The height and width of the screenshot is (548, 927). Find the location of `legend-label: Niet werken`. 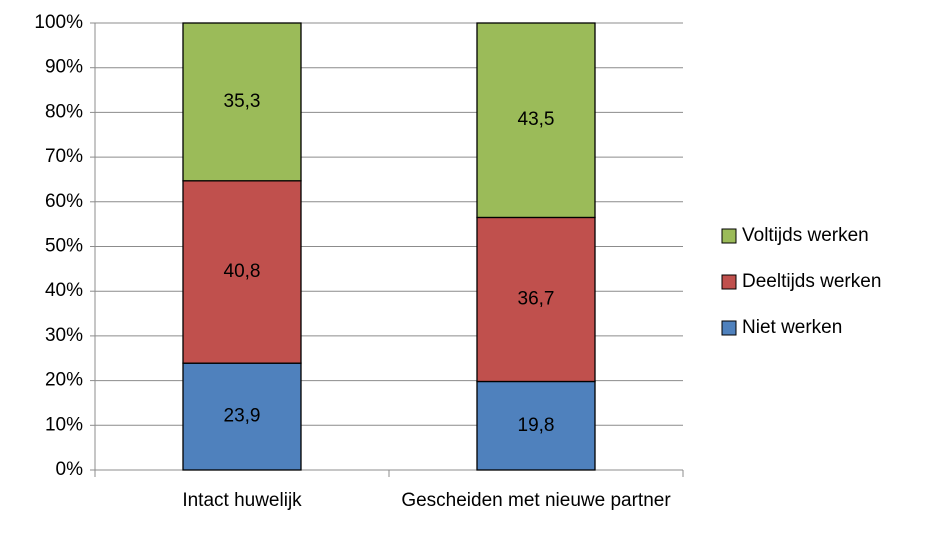

legend-label: Niet werken is located at coordinates (792, 327).